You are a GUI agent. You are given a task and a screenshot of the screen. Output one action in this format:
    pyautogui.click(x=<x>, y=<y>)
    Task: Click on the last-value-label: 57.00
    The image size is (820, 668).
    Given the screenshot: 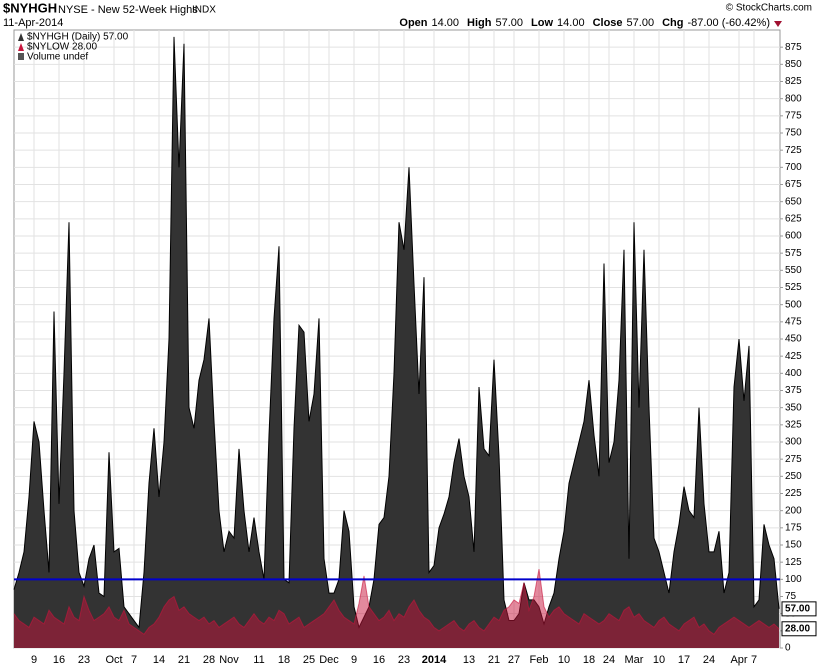 What is the action you would take?
    pyautogui.click(x=797, y=609)
    